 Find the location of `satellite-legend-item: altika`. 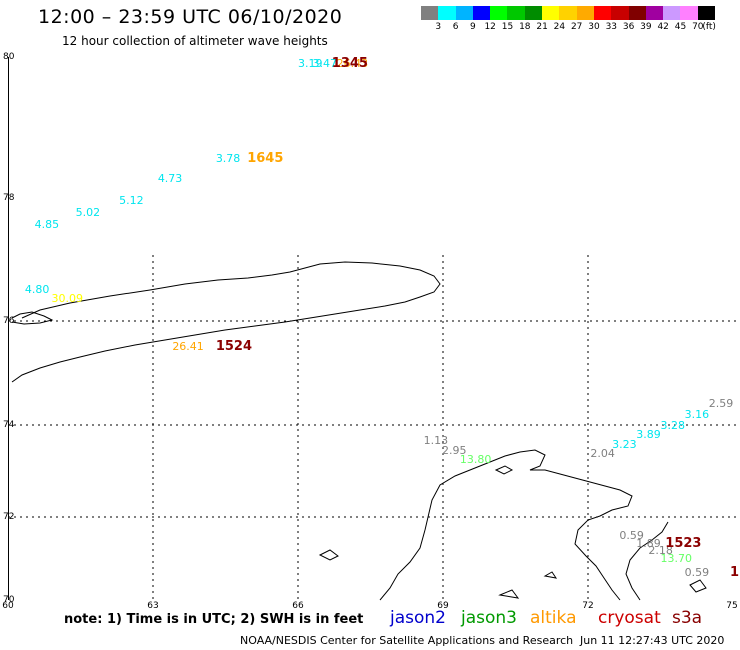

satellite-legend-item: altika is located at coordinates (553, 618).